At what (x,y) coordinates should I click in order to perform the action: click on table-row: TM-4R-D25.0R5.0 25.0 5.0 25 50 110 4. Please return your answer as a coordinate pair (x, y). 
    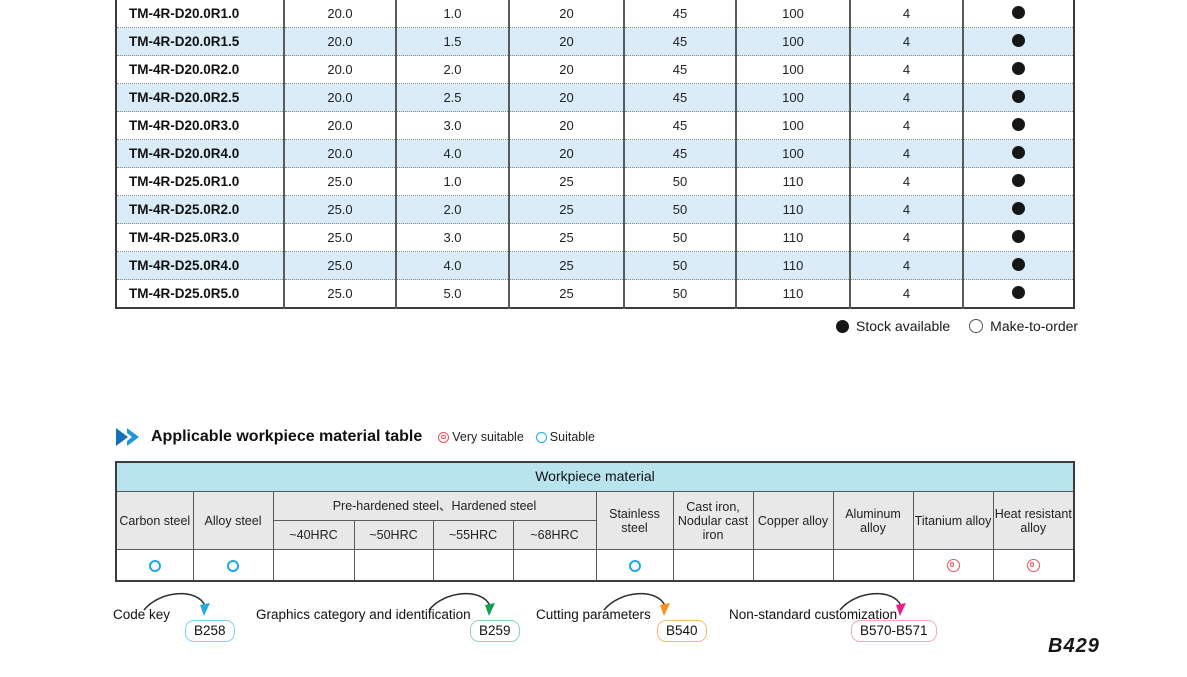
    Looking at the image, I should click on (595, 293).